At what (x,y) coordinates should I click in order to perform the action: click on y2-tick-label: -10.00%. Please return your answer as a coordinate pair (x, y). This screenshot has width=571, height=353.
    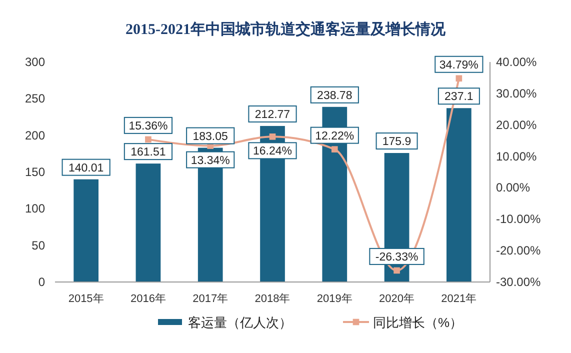
    Looking at the image, I should click on (519, 219).